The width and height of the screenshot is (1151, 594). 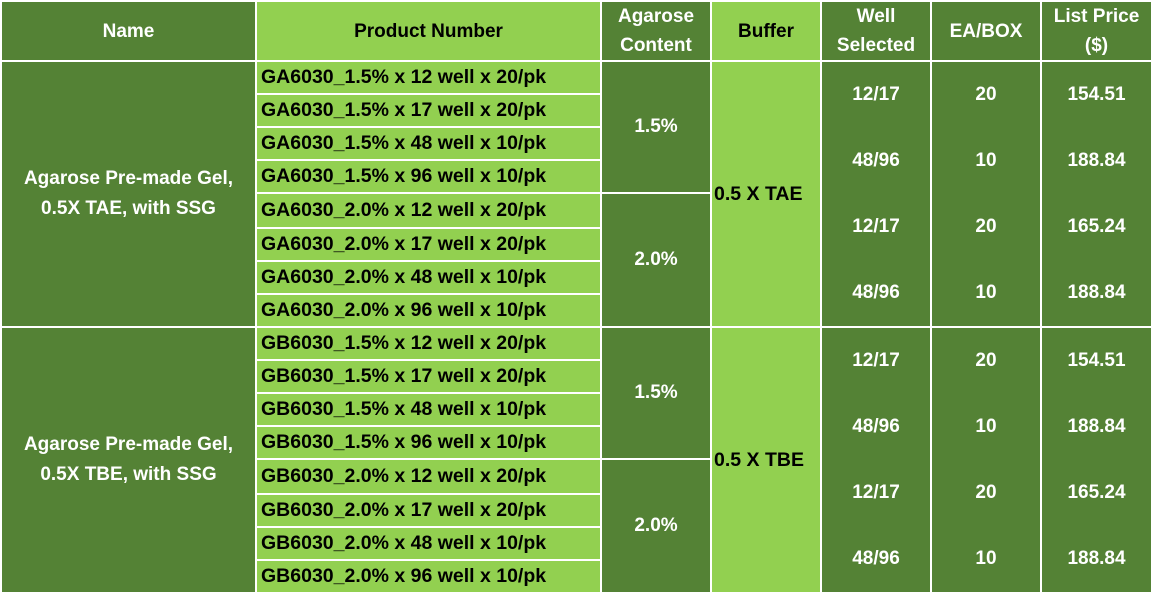 I want to click on product-number-cell: GB6030_1.5% x 48 well x 10/pk, so click(x=428, y=409).